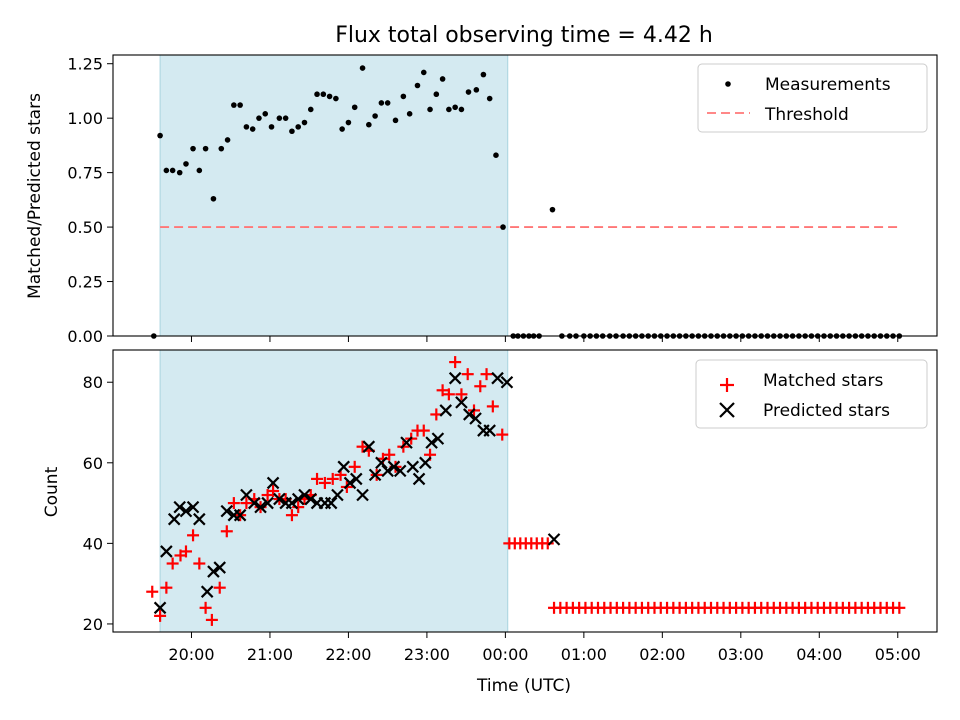  What do you see at coordinates (85, 118) in the screenshot?
I see `top-y-tick-label: 1.00` at bounding box center [85, 118].